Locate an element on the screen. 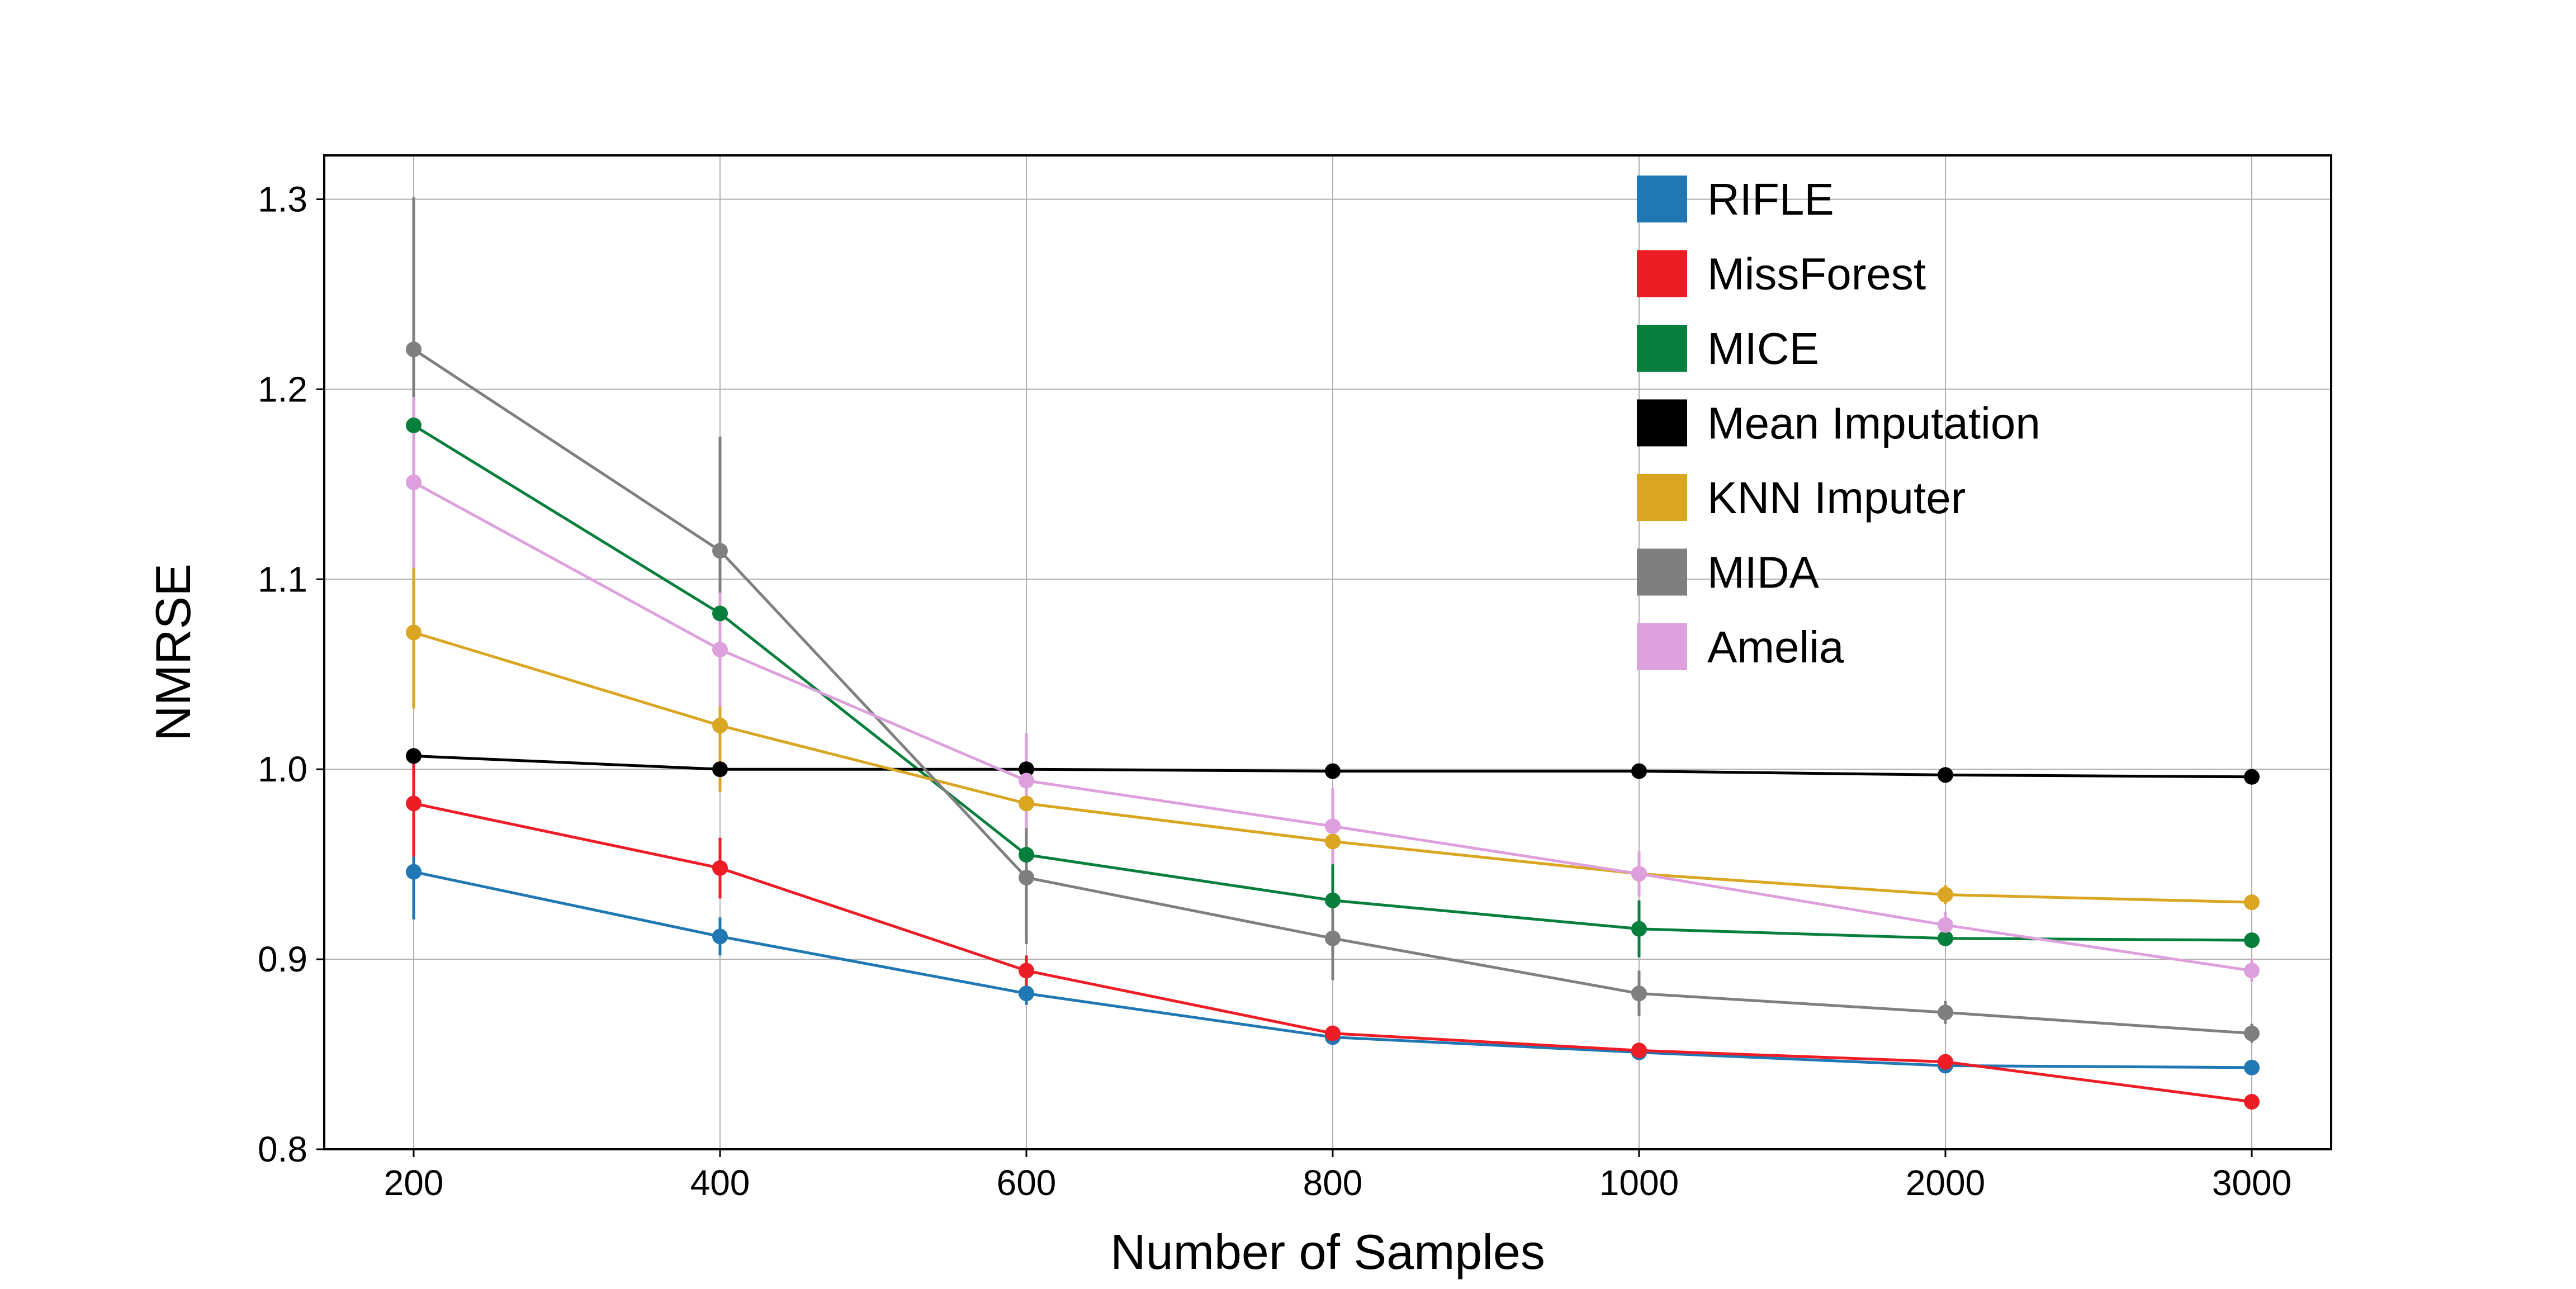 The height and width of the screenshot is (1289, 2576). x-tick-label: 1000 is located at coordinates (1639, 1183).